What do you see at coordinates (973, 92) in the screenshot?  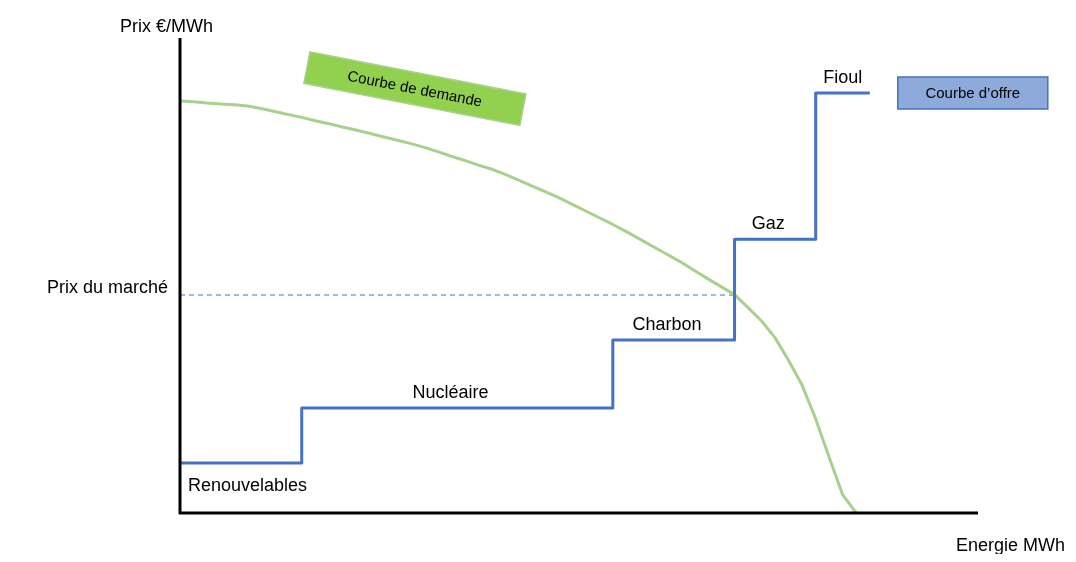 I see `text: Courbe d’offre` at bounding box center [973, 92].